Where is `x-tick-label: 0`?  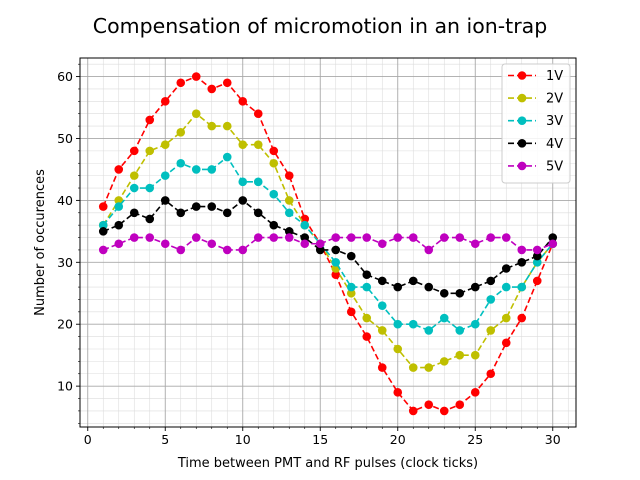
x-tick-label: 0 is located at coordinates (88, 439).